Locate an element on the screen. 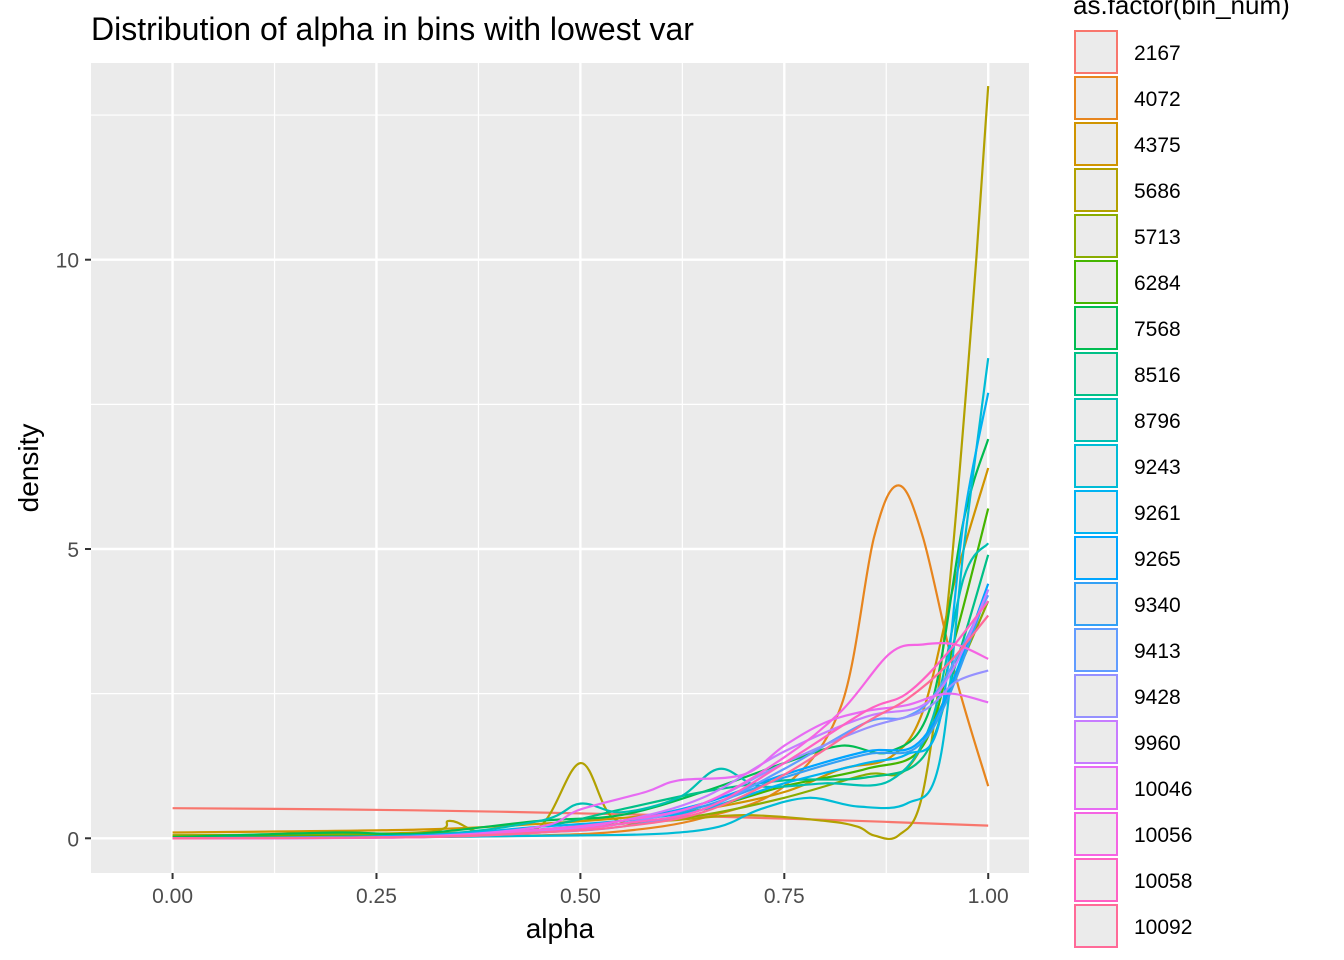 The width and height of the screenshot is (1344, 960). x-axis-ticks: 0.00 0.25 0.50 0.75 1.00 is located at coordinates (580, 890).